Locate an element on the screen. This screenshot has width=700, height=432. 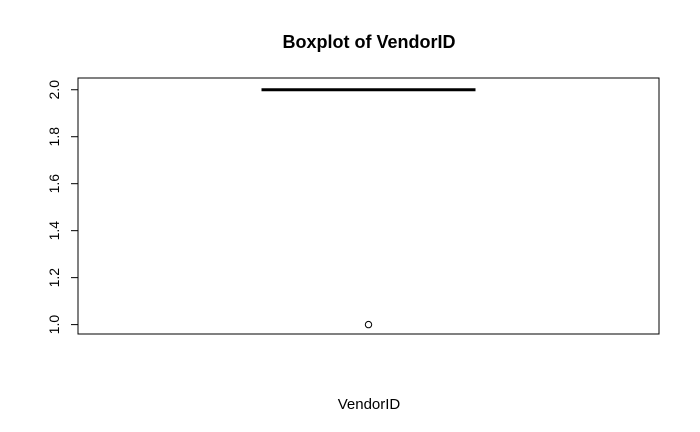
y-tick-label: 1.4 is located at coordinates (54, 231).